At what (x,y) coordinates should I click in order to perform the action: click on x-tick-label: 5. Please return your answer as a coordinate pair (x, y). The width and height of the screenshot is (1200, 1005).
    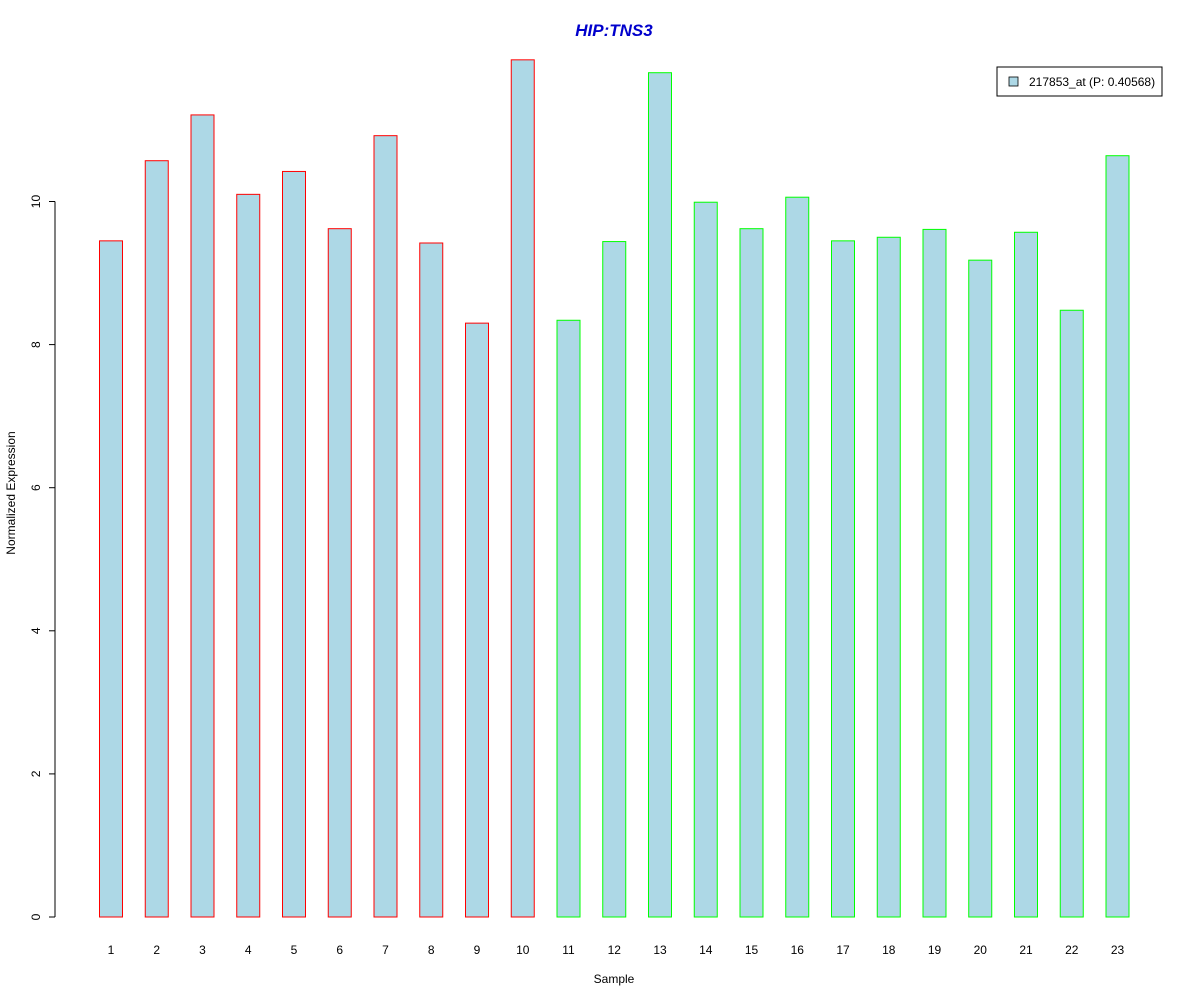
    Looking at the image, I should click on (294, 950).